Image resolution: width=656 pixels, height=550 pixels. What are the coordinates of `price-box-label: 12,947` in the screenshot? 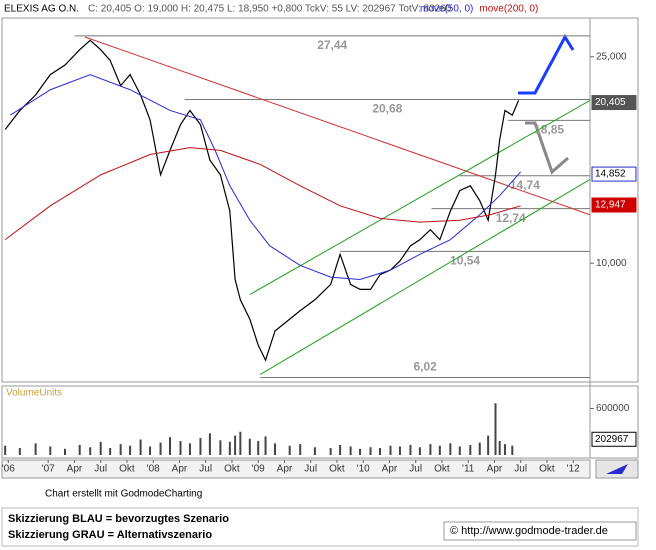 It's located at (610, 205).